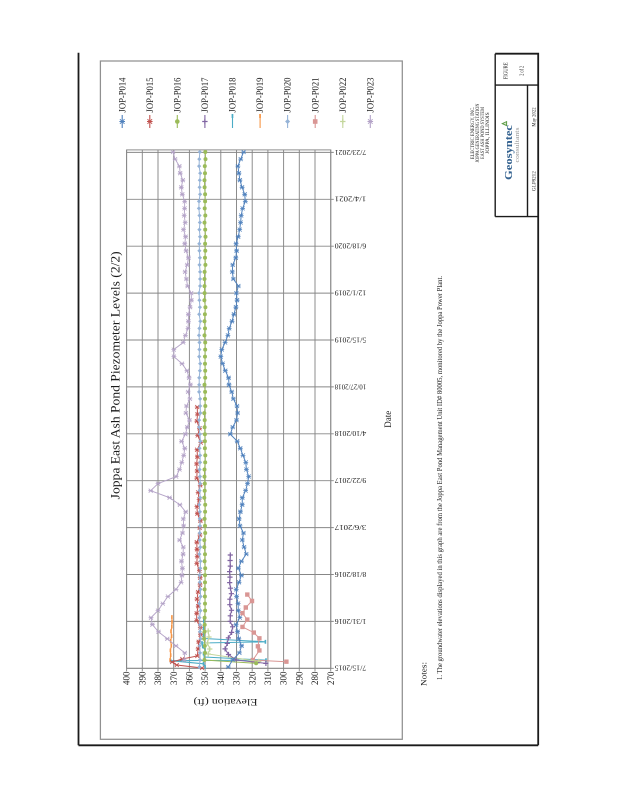  What do you see at coordinates (344, 94) in the screenshot?
I see `svg-text: JOP-P022` at bounding box center [344, 94].